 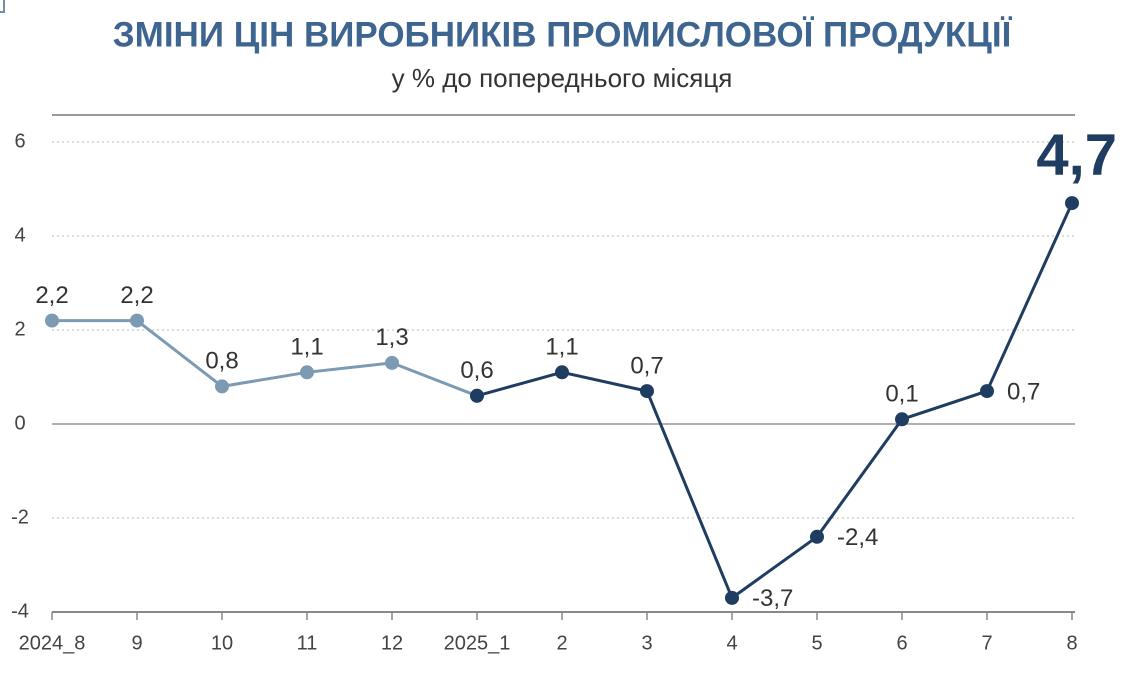 I want to click on x-tick-label: 8, so click(x=1071, y=643).